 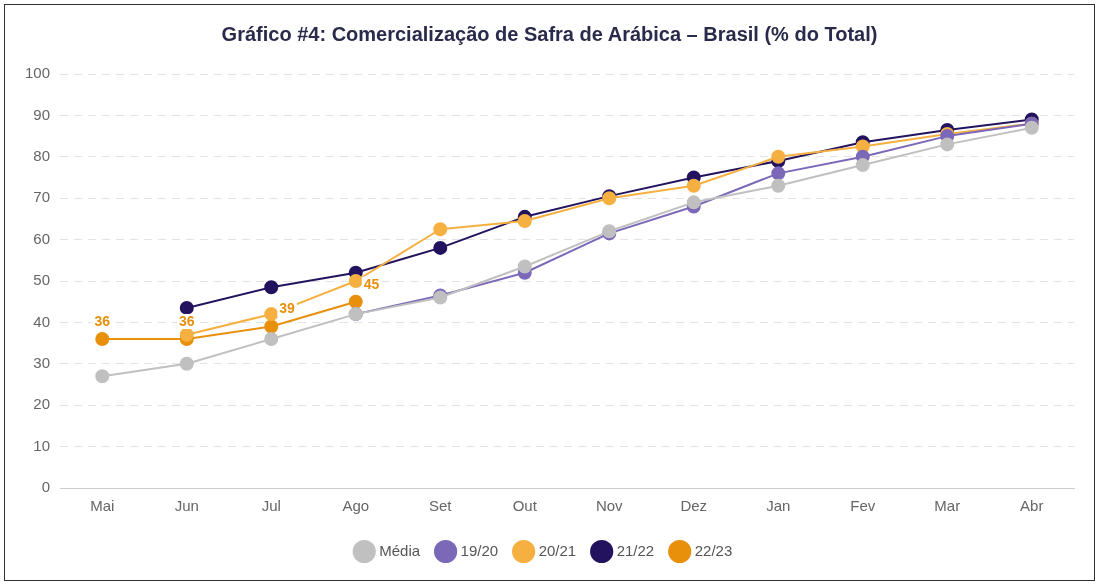 What do you see at coordinates (947, 506) in the screenshot?
I see `x-tick-label: Mar` at bounding box center [947, 506].